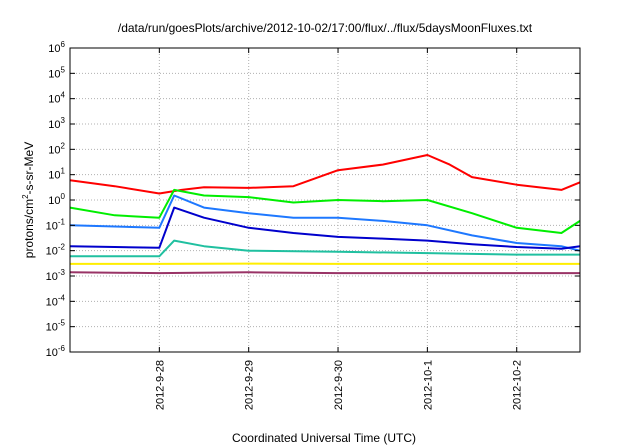 This screenshot has width=640, height=448. I want to click on y-tick-label: 10⁻², so click(56, 250).